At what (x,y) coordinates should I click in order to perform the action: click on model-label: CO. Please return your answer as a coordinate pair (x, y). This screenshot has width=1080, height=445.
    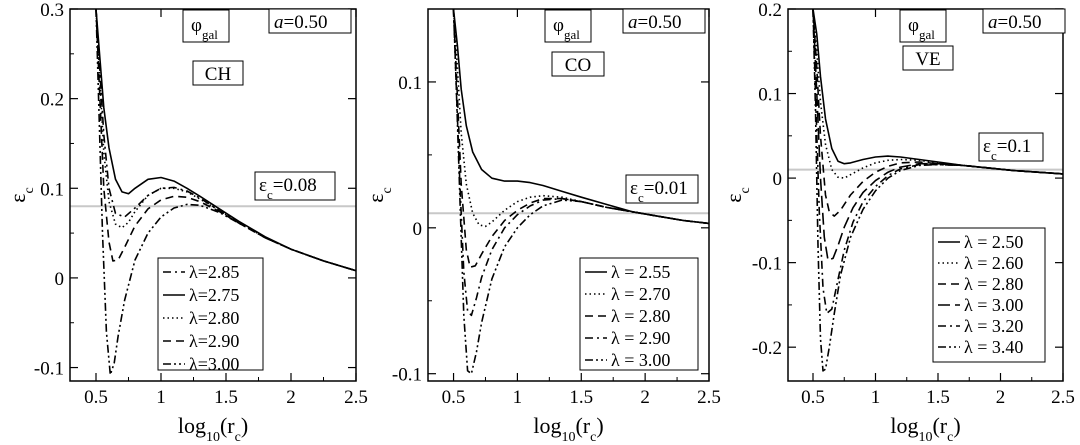
    Looking at the image, I should click on (578, 65).